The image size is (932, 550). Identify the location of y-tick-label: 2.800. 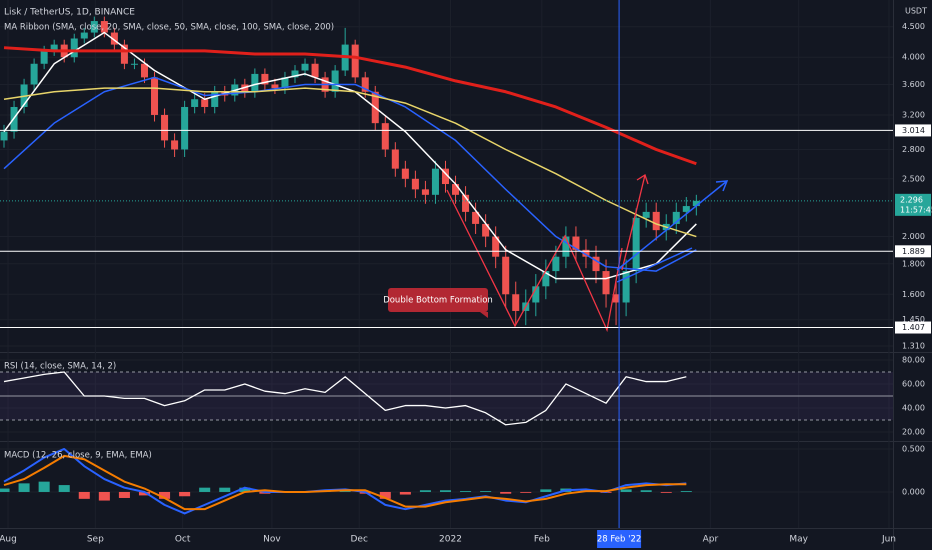
(913, 149).